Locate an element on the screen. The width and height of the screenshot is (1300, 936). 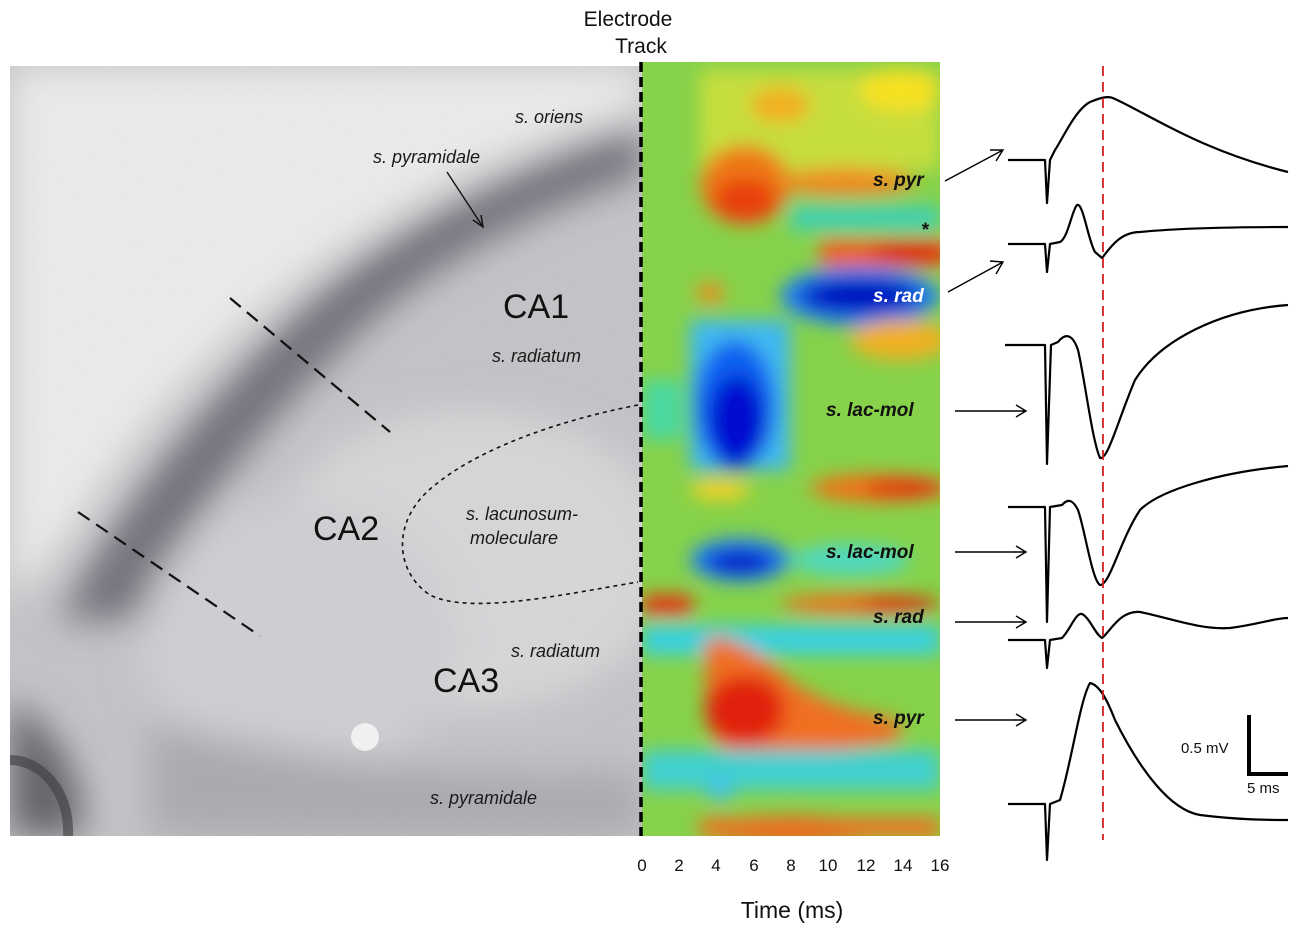
x-tick-label: 16 is located at coordinates (940, 865).